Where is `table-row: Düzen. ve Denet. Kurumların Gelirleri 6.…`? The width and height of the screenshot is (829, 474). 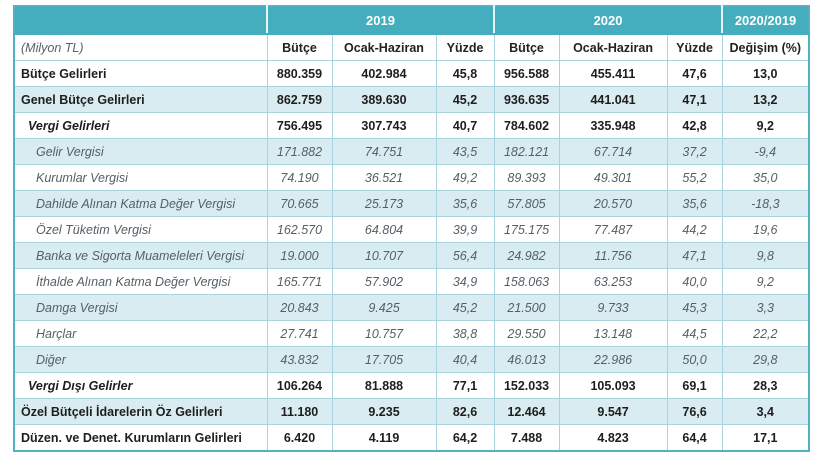 table-row: Düzen. ve Denet. Kurumların Gelirleri 6.… is located at coordinates (411, 438).